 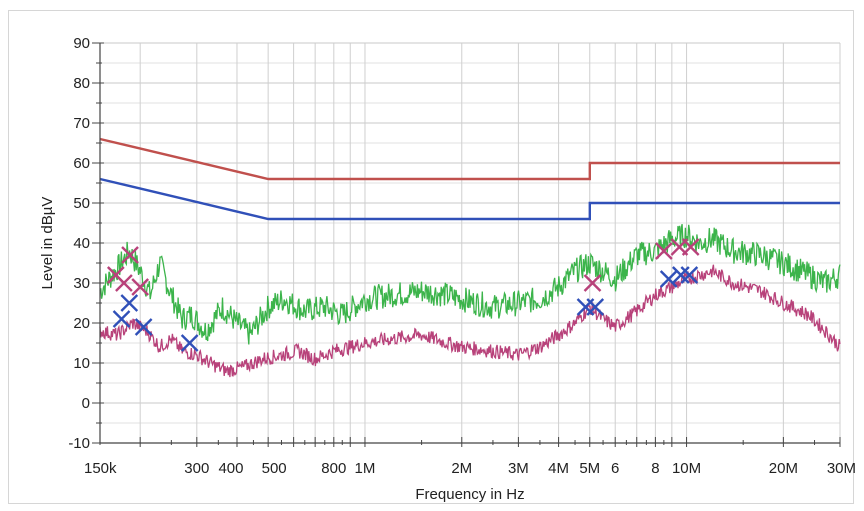 I want to click on y-tick-label: -10, so click(x=79, y=443).